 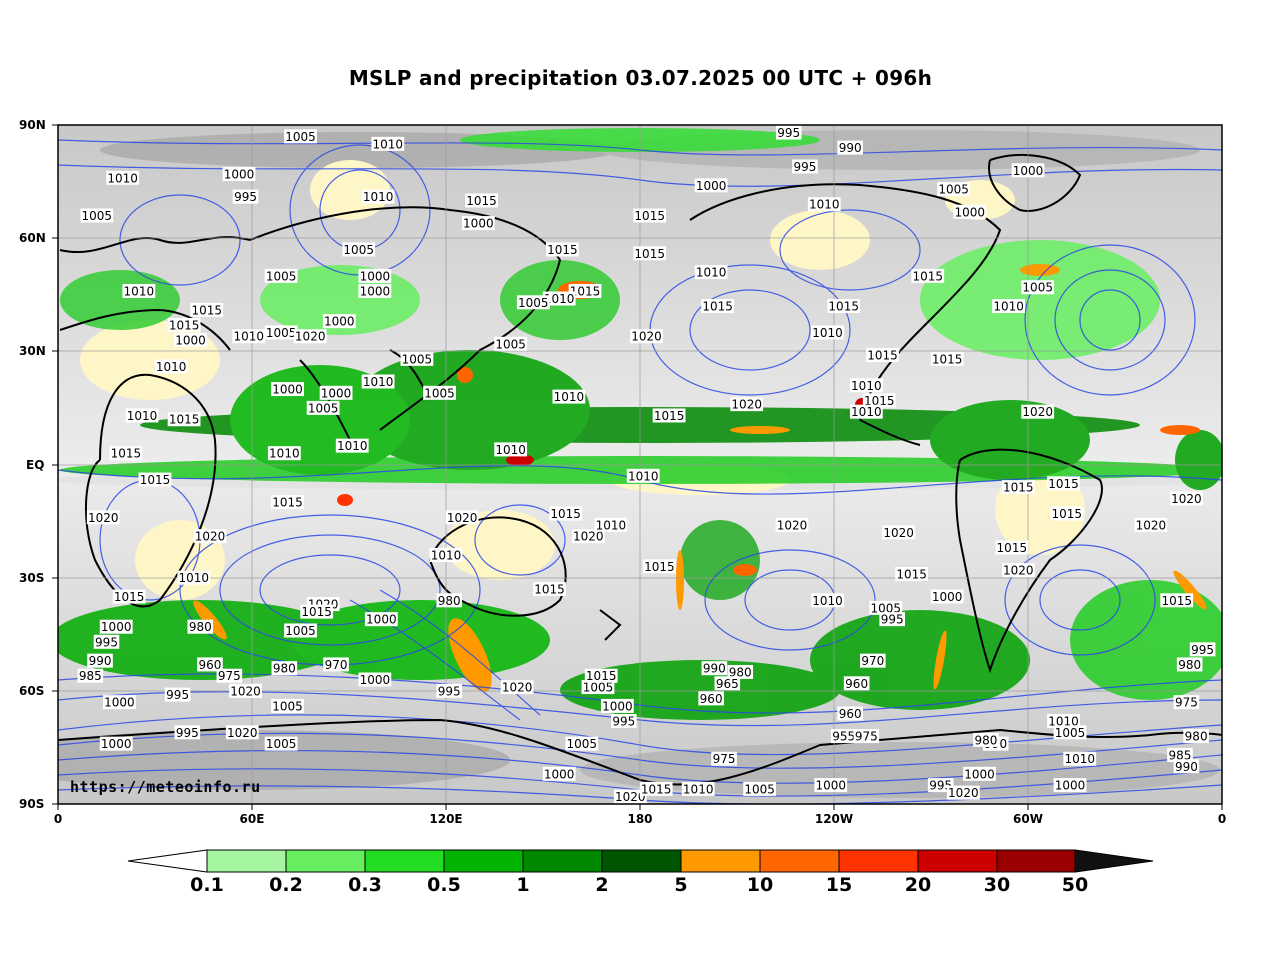 I want to click on source-link: https://meteoinfo.ru, so click(x=165, y=787).